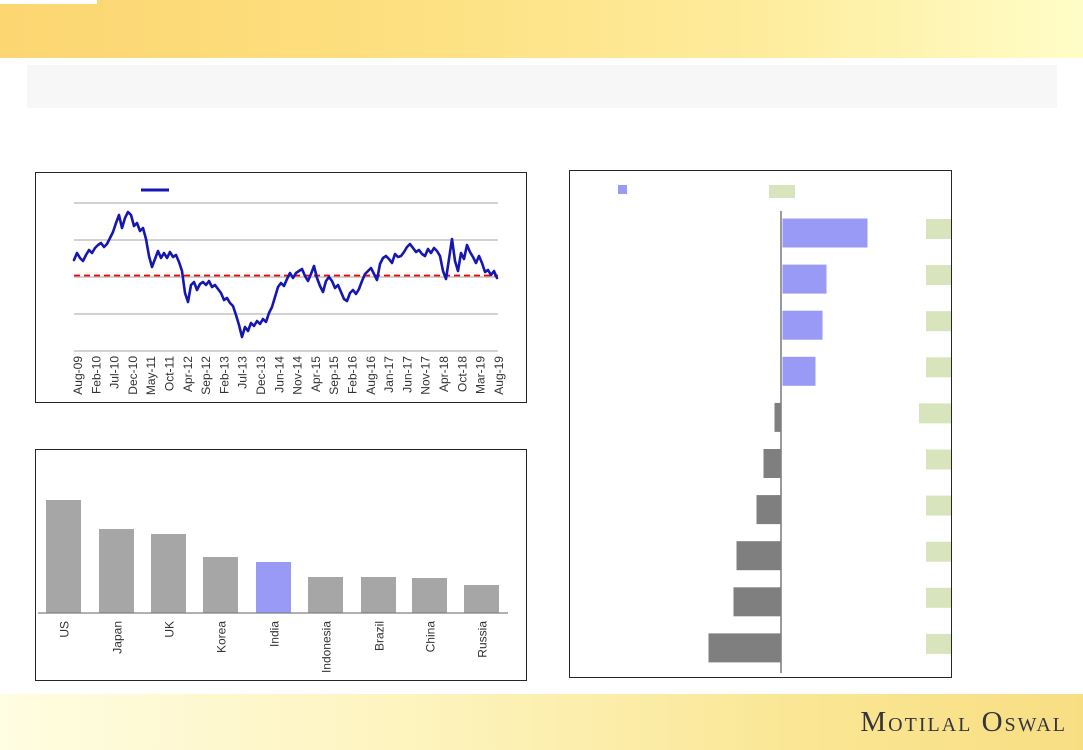 The image size is (1083, 750). What do you see at coordinates (316, 374) in the screenshot?
I see `x-tick-label: Apr-15` at bounding box center [316, 374].